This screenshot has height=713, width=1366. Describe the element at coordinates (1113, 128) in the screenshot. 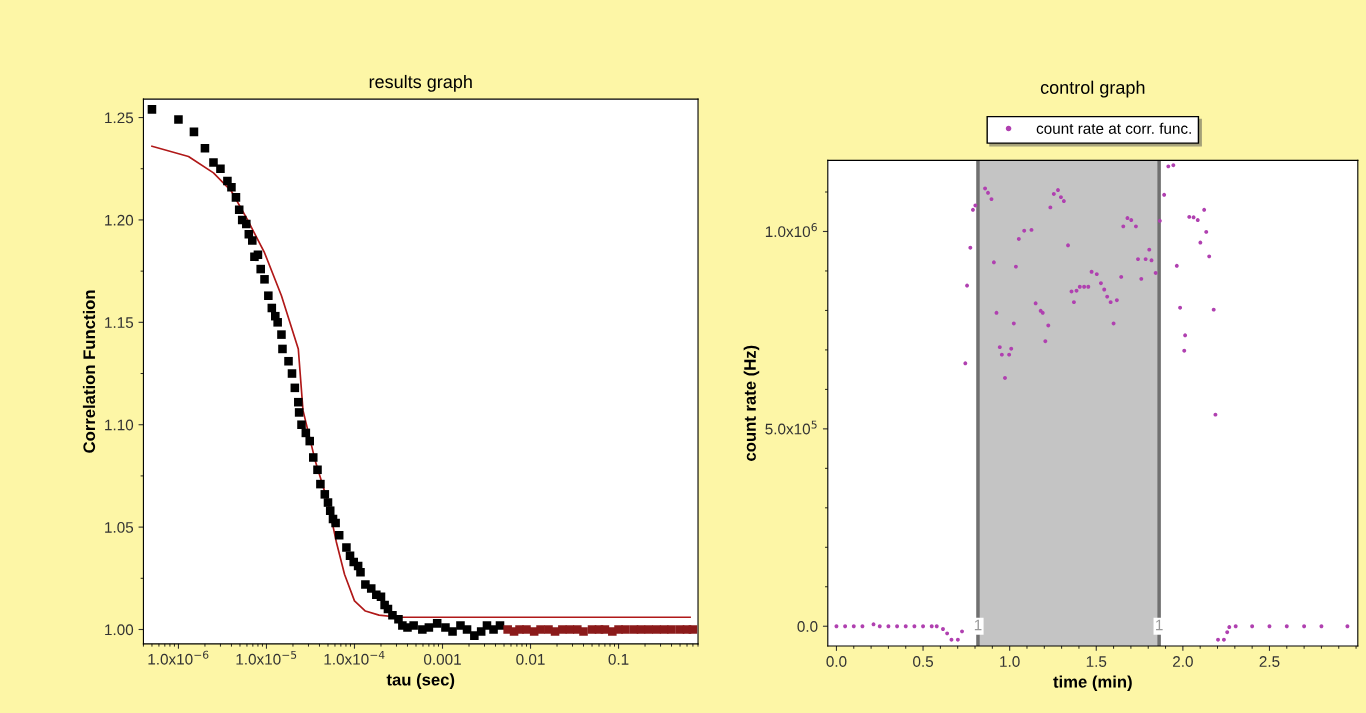

I see `legend-label: count rate at corr. func.` at that location.